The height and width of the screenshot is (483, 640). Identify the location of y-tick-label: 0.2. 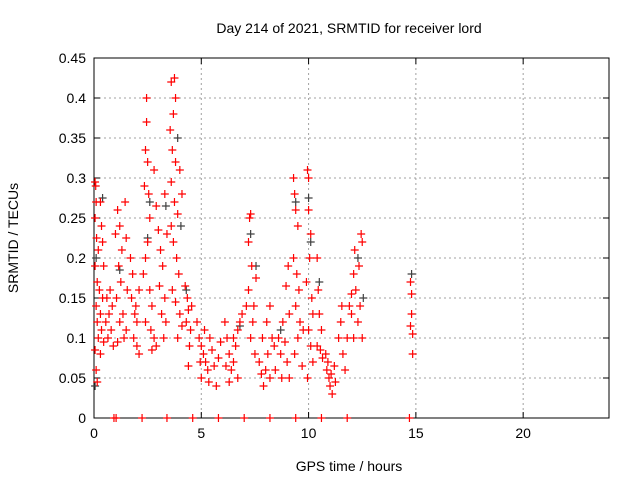
(77, 258).